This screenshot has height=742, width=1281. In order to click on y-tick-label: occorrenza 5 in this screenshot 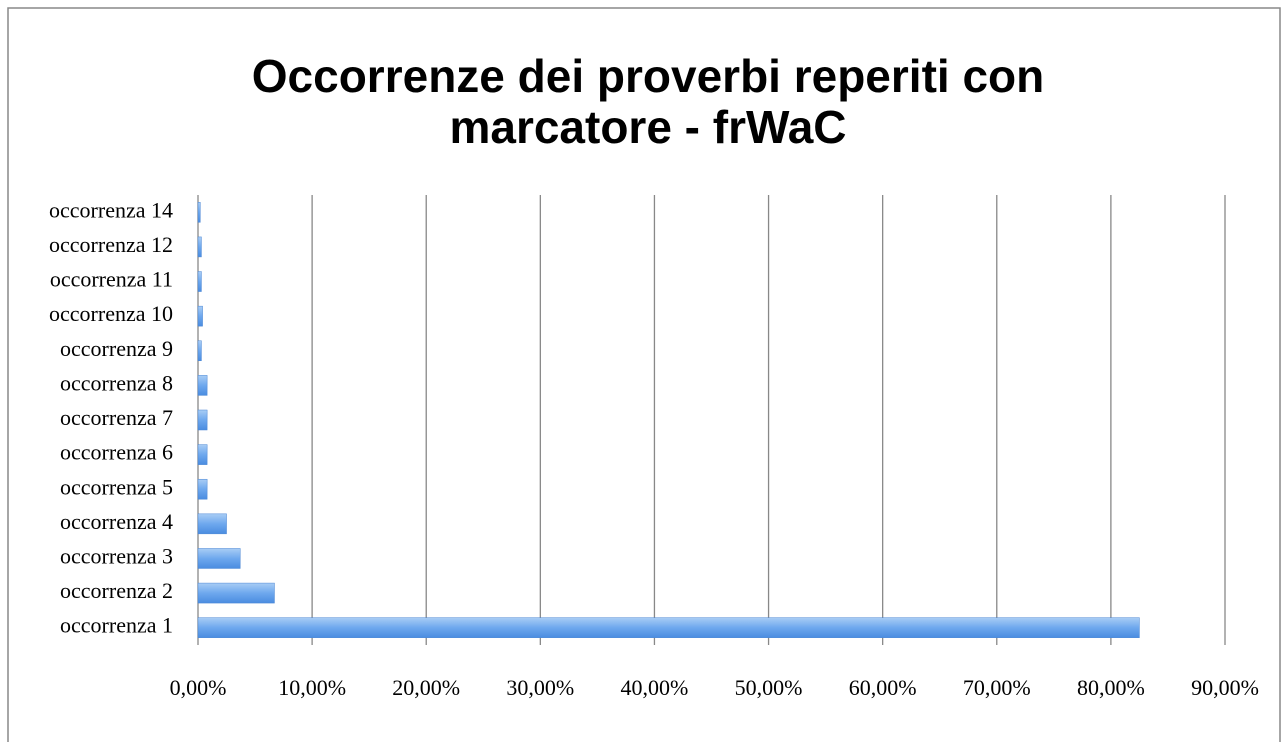, I will do `click(116, 486)`.